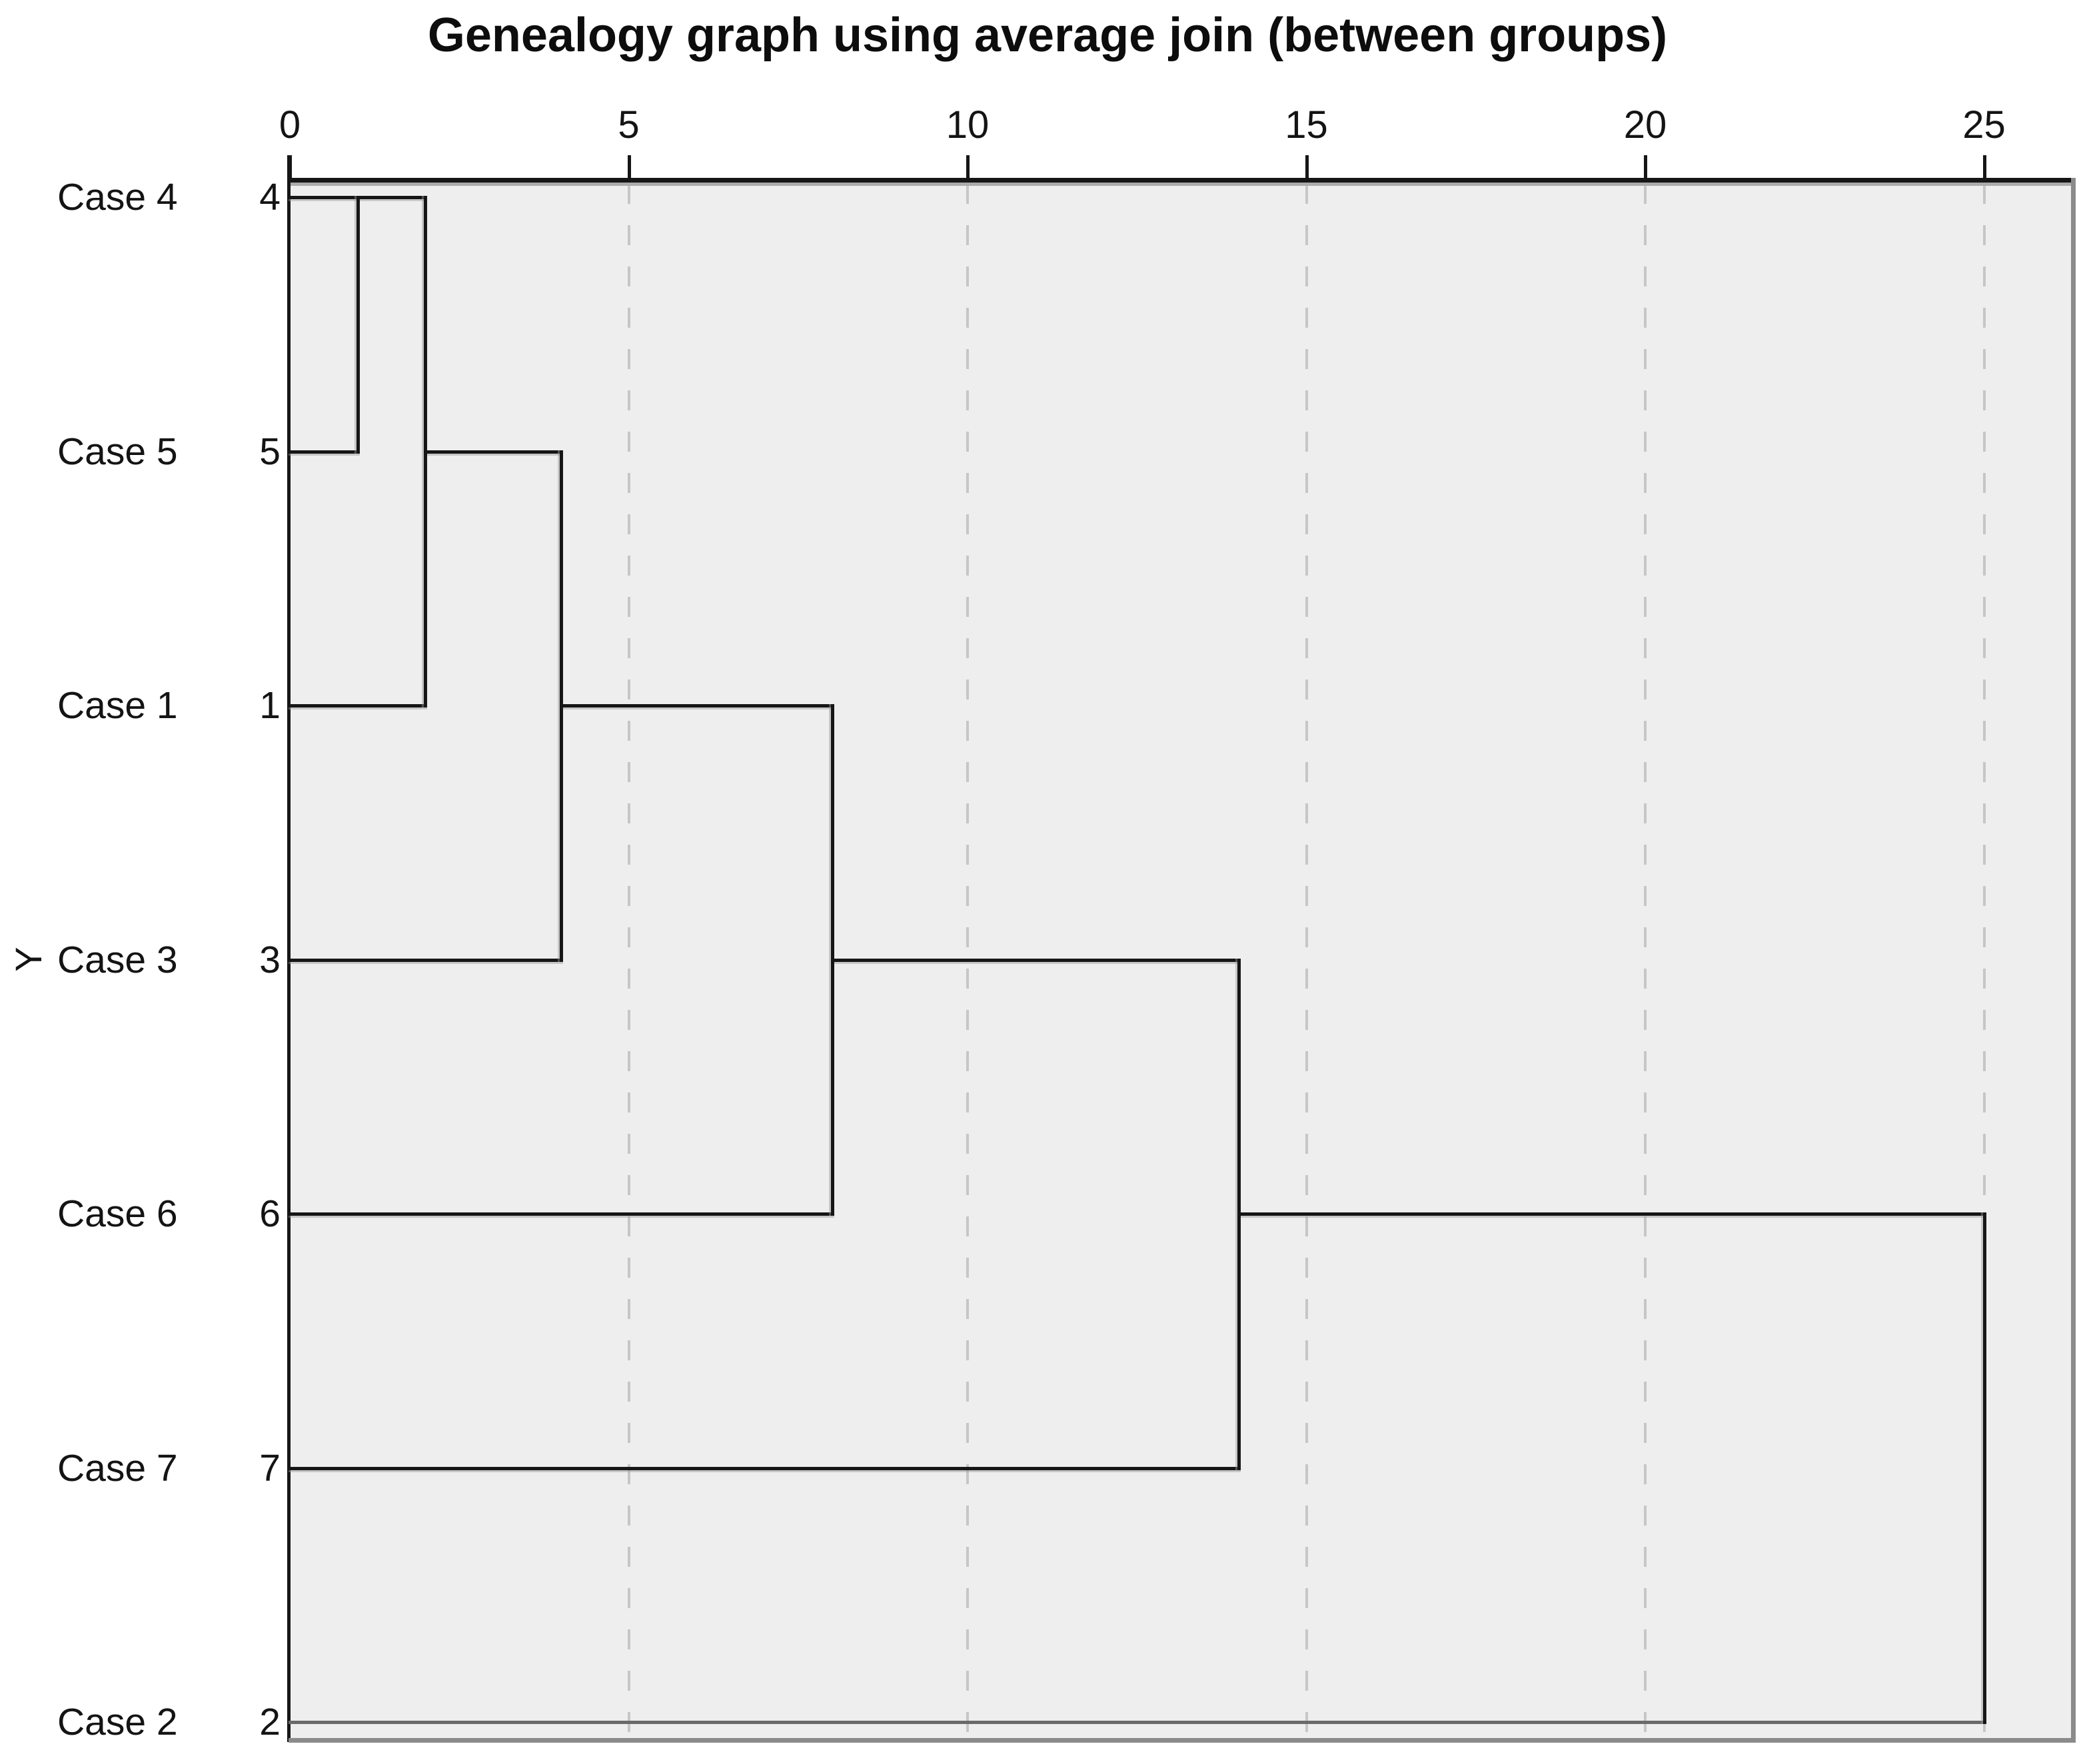 The height and width of the screenshot is (1764, 2095). Describe the element at coordinates (290, 125) in the screenshot. I see `axis-tick-label: 0` at that location.